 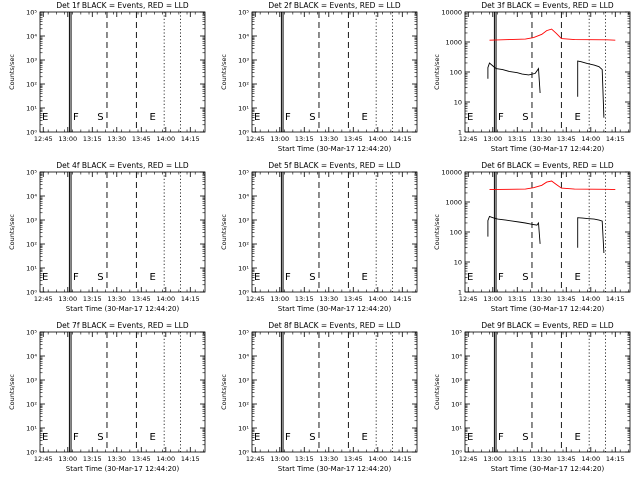 What do you see at coordinates (122, 325) in the screenshot?
I see `panel-title: Det 7f BLACK = Events, RED = LLD` at bounding box center [122, 325].